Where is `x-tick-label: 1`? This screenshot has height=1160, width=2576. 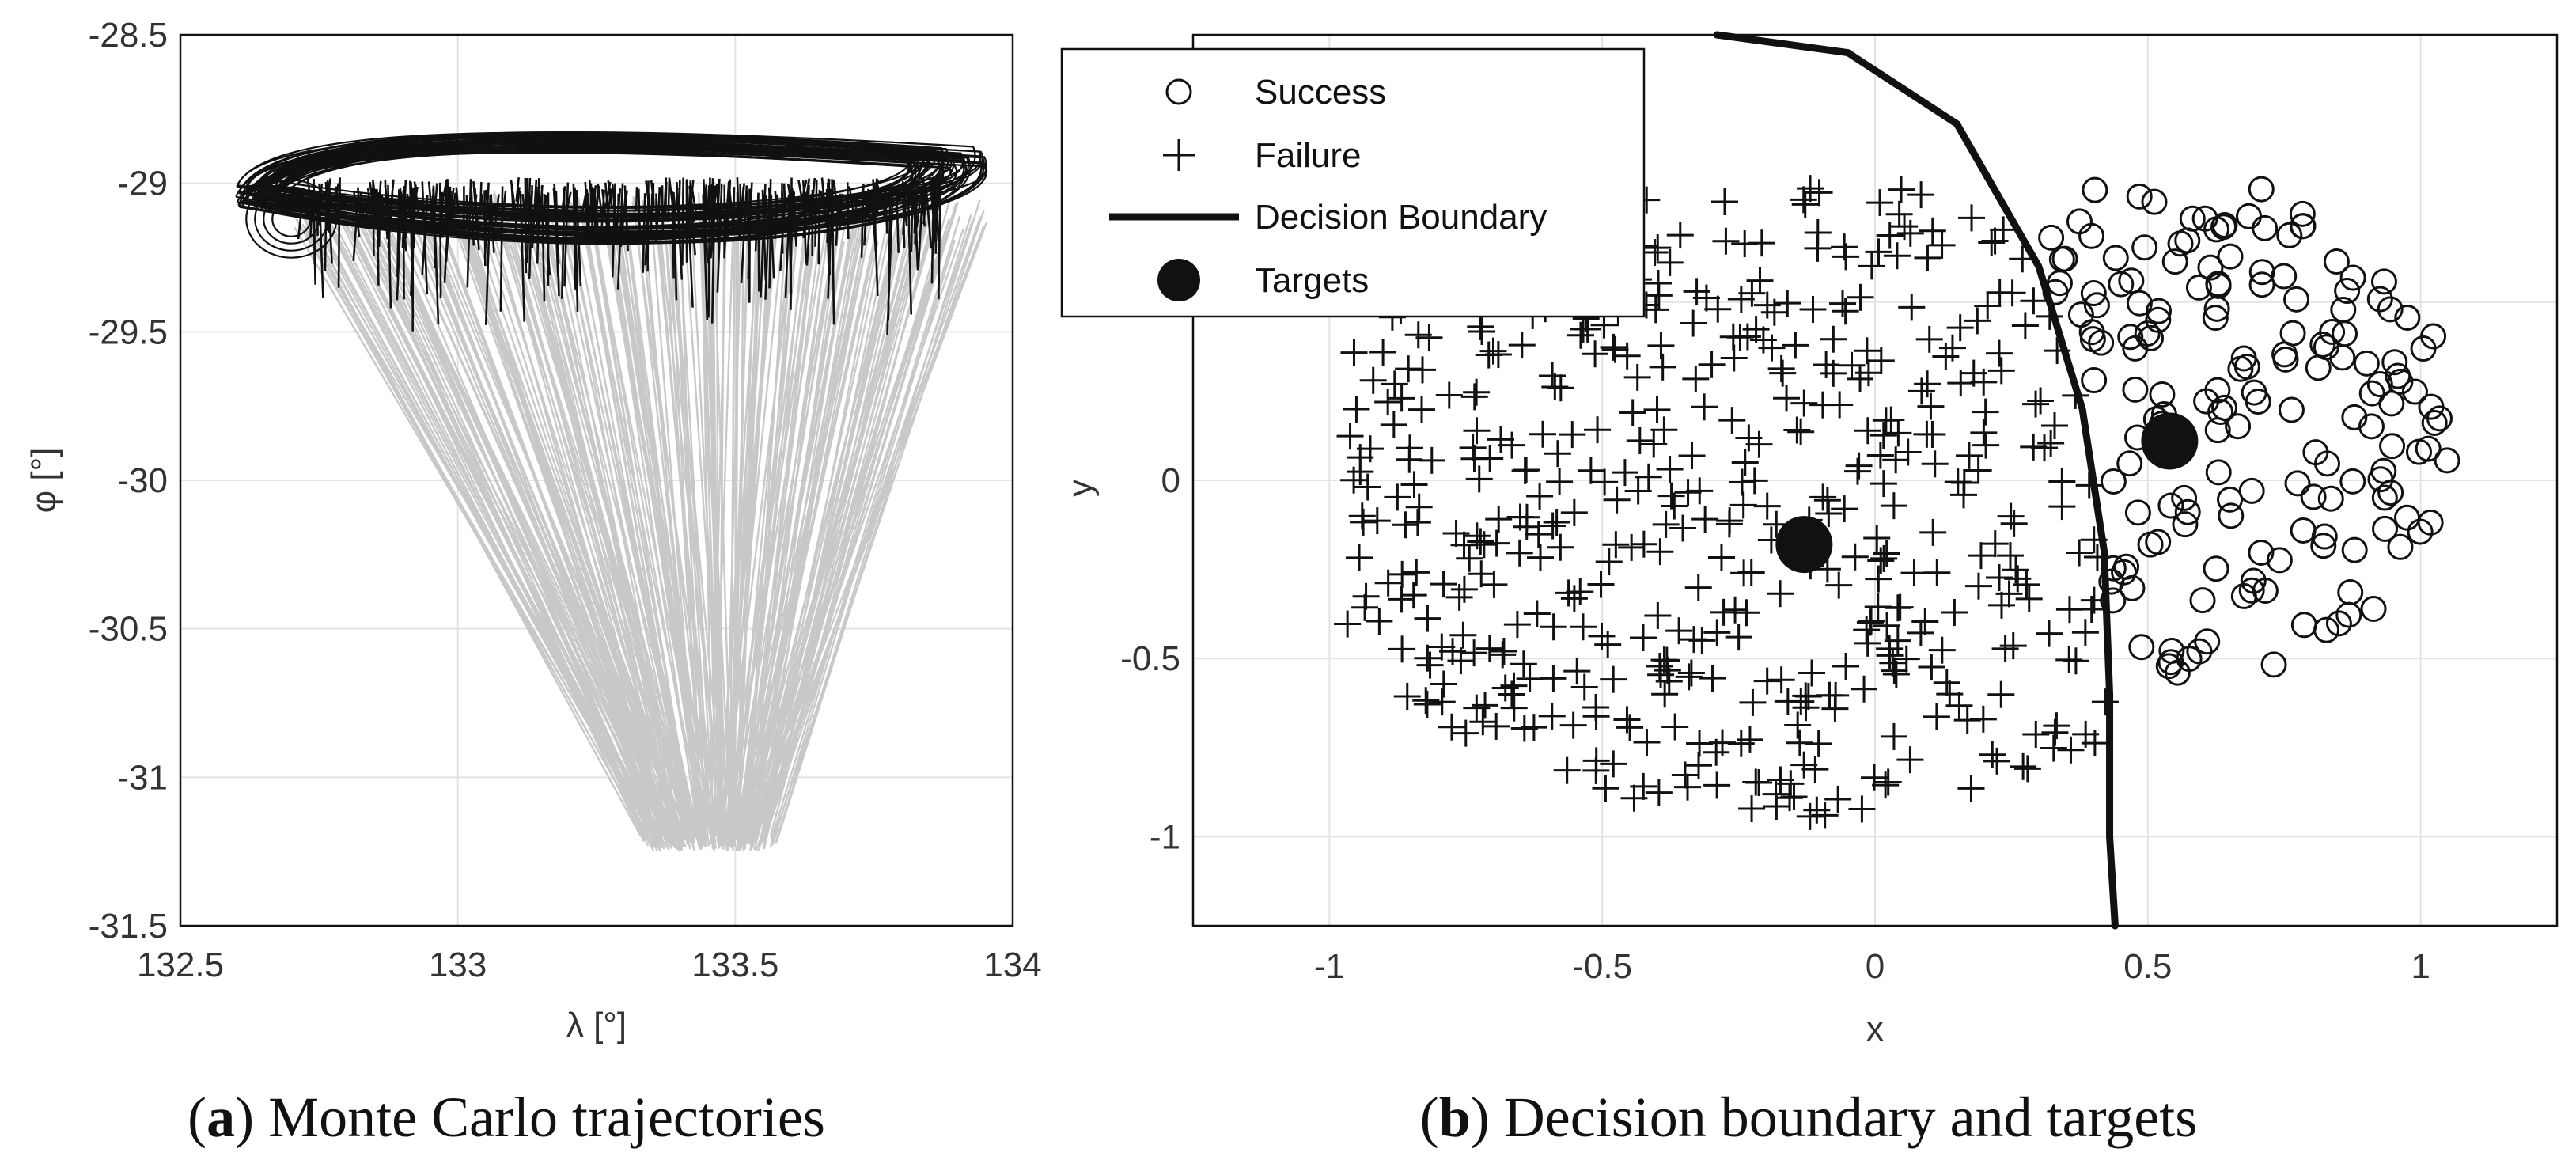 x-tick-label: 1 is located at coordinates (2420, 967).